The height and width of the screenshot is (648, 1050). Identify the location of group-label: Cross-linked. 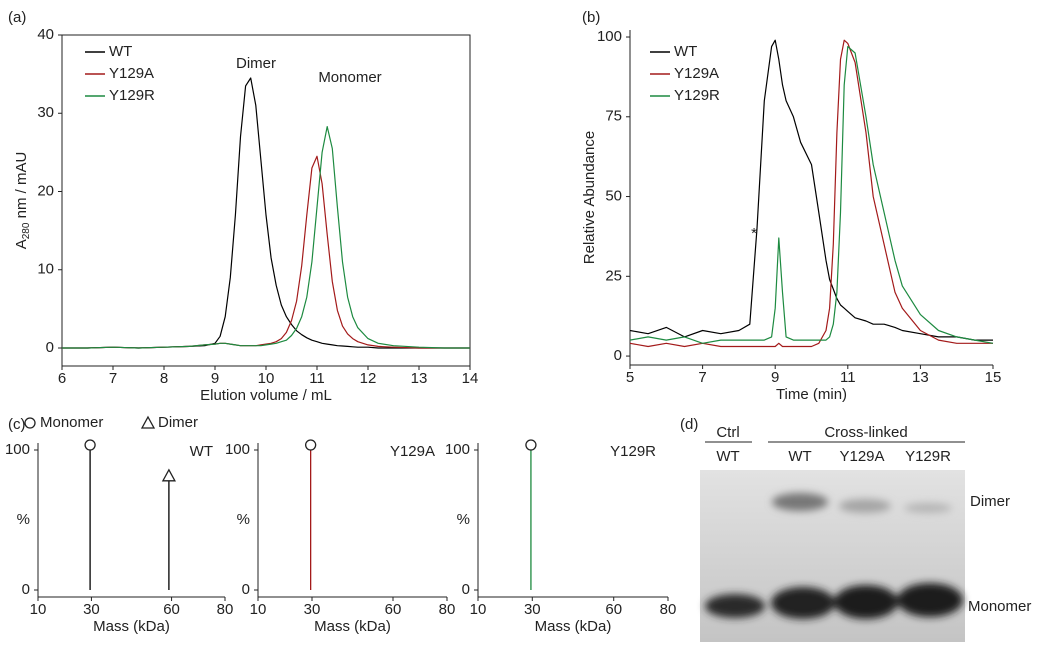
(865, 432).